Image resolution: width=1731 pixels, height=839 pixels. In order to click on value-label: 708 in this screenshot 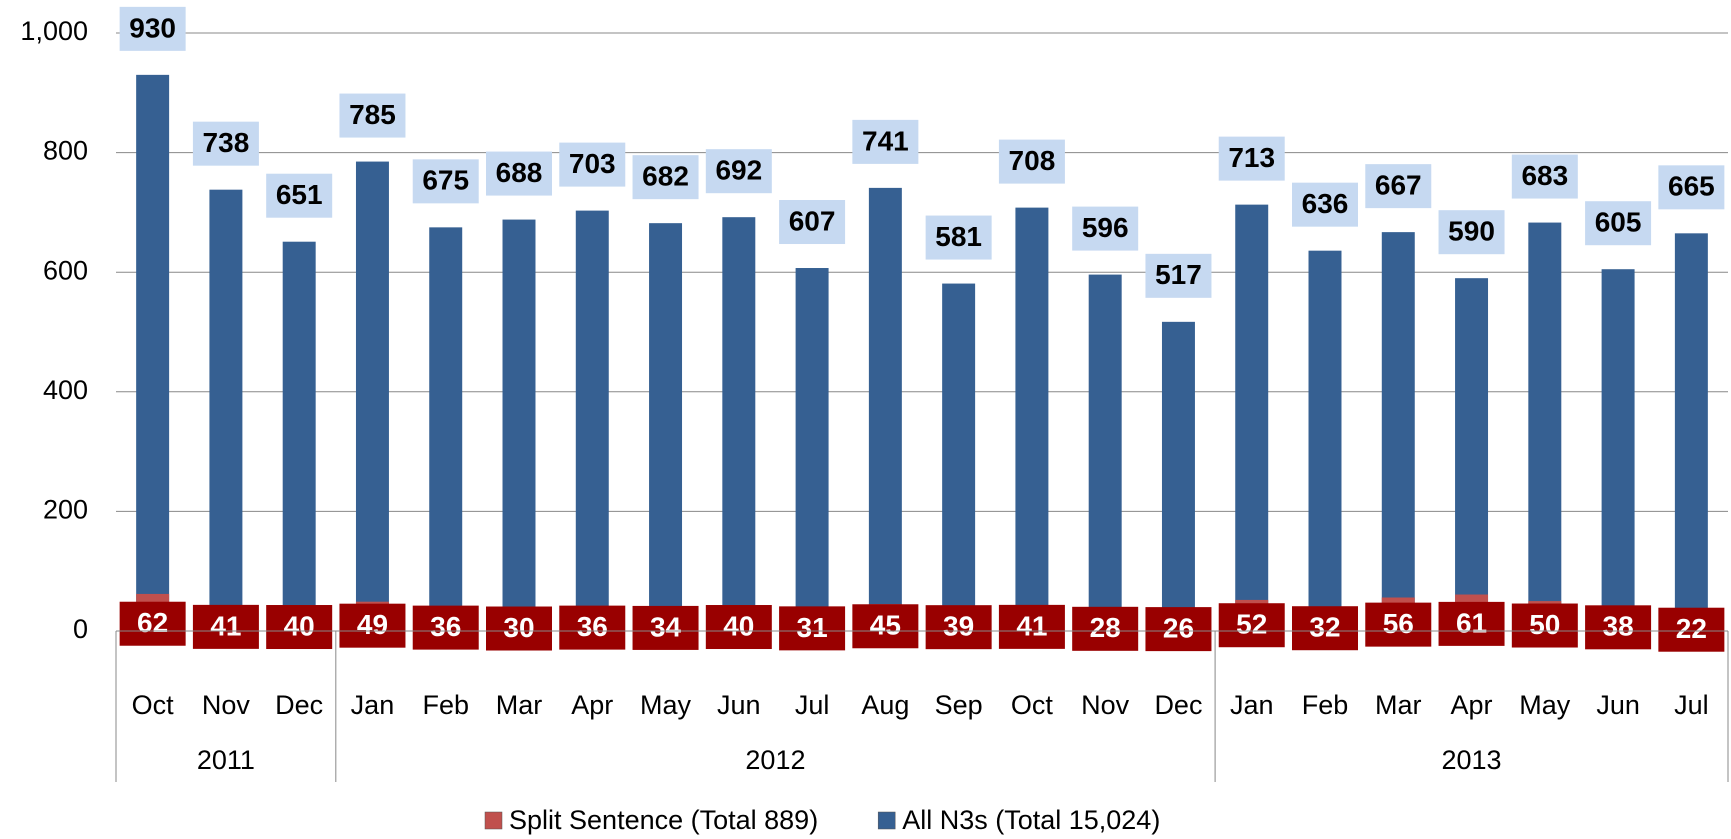, I will do `click(1032, 160)`.